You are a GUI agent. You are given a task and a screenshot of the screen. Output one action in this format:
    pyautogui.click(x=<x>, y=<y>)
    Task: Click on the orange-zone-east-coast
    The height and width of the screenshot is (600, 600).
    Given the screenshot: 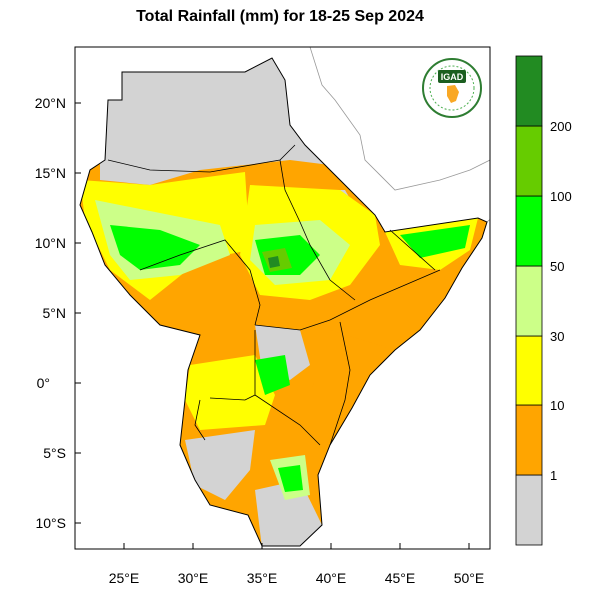 What is the action you would take?
    pyautogui.click(x=347, y=400)
    